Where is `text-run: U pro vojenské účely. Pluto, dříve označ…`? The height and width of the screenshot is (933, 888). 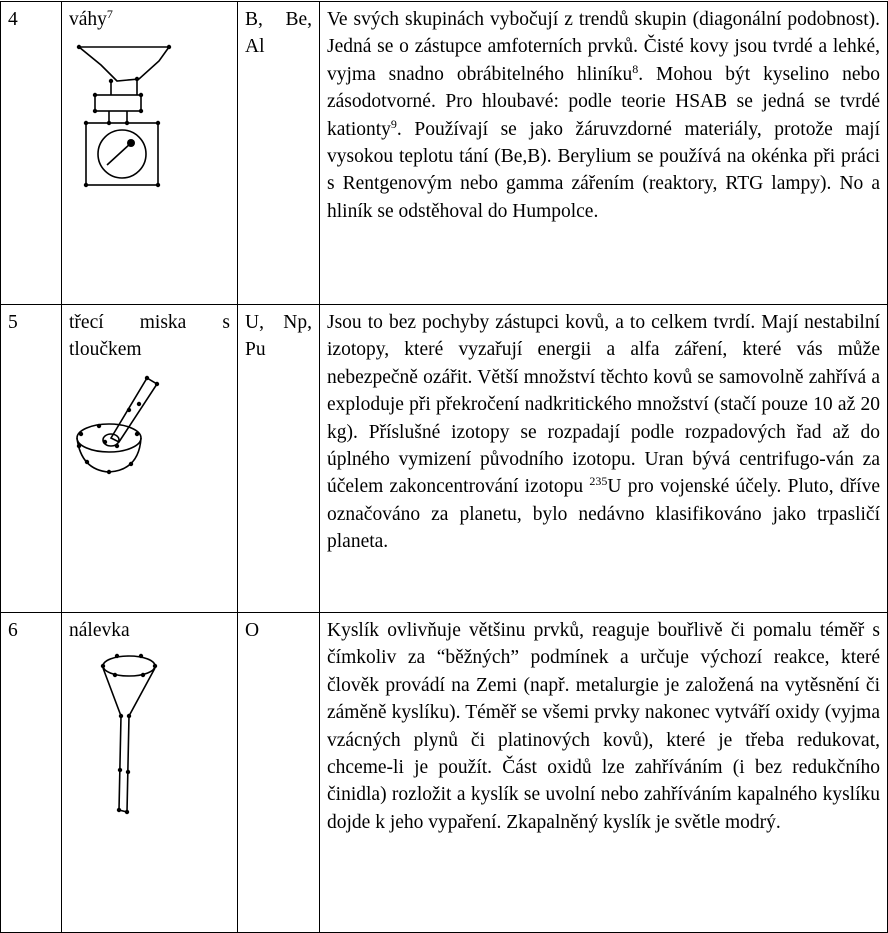
text-run: U pro vojenské účely. Pluto, dříve označ… is located at coordinates (603, 514).